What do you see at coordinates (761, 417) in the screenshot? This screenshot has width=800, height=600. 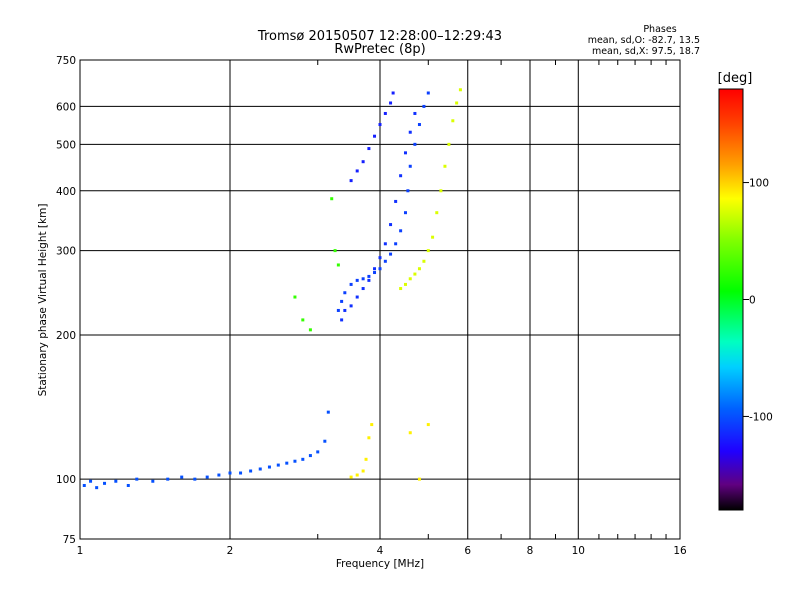 I see `colorbar-tick-label: -100` at bounding box center [761, 417].